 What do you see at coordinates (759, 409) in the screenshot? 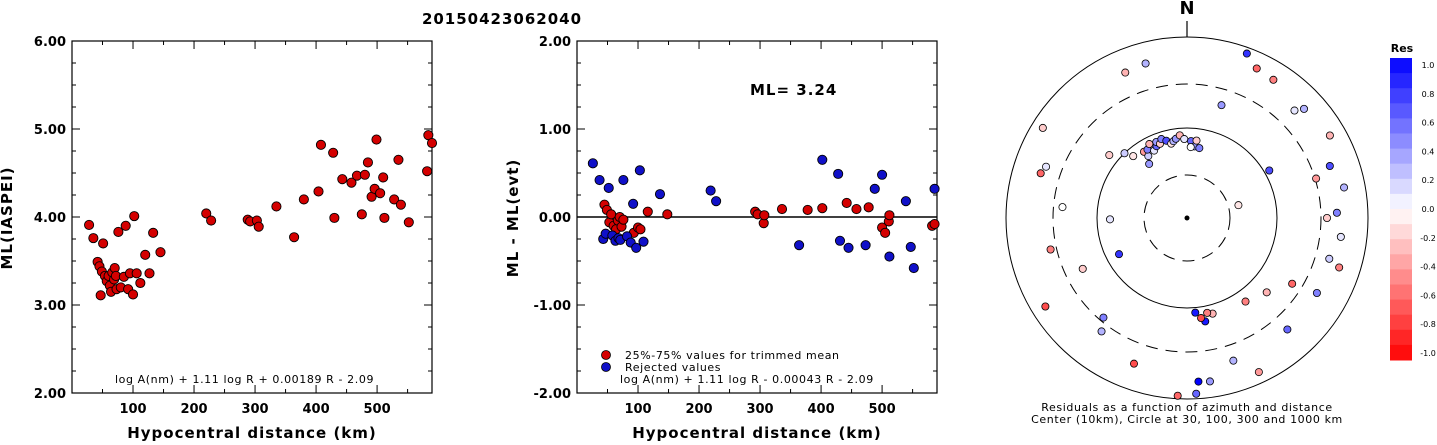
I see `p2-xtick-label: 300` at bounding box center [759, 409].